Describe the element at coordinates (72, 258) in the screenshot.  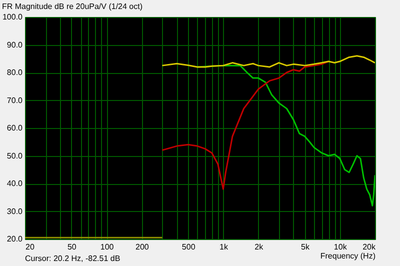
I see `text: Cursor: 20.2 Hz, -82.51 dB` at that location.